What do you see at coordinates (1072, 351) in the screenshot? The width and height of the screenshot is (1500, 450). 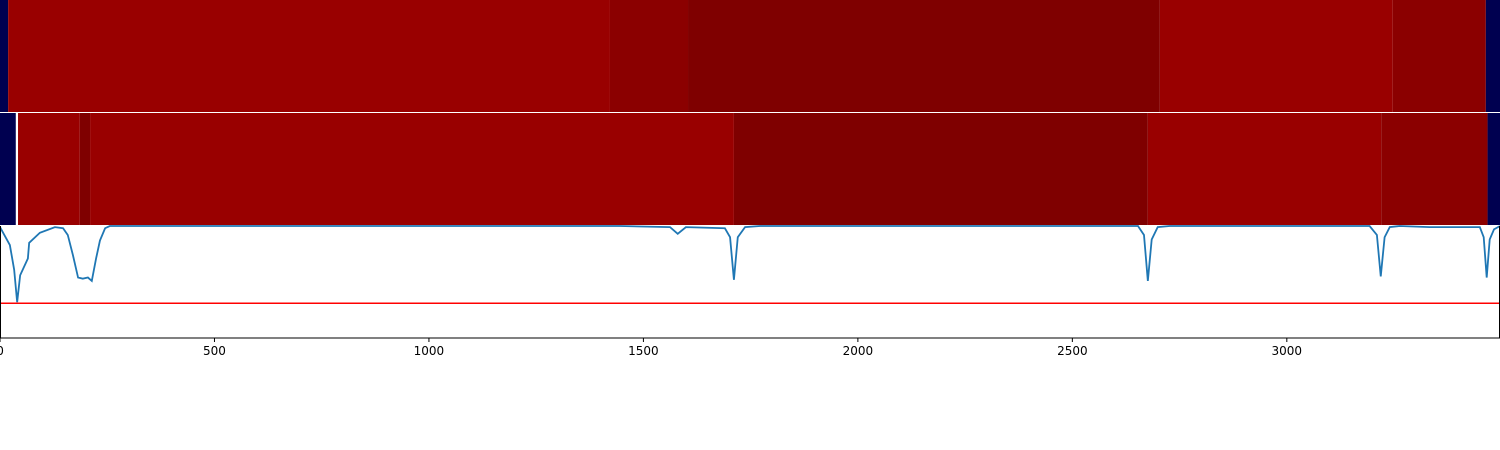 I see `x-tick-label: 2500` at bounding box center [1072, 351].